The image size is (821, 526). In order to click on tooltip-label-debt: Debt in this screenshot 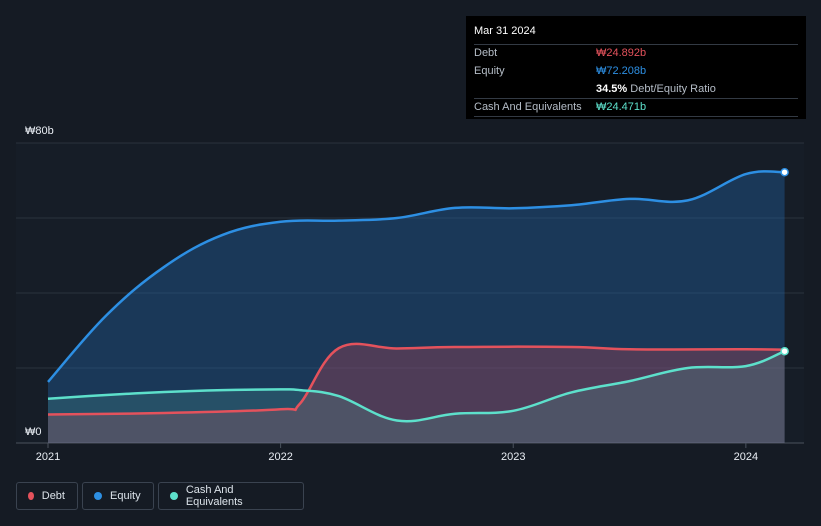, I will do `click(486, 53)`.